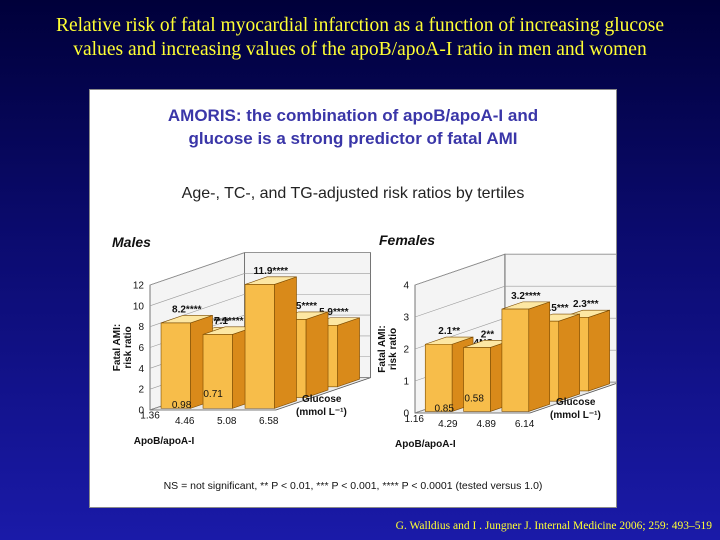 The image size is (720, 540). Describe the element at coordinates (213, 394) in the screenshot. I see `apob-tick-label: 0.71` at that location.